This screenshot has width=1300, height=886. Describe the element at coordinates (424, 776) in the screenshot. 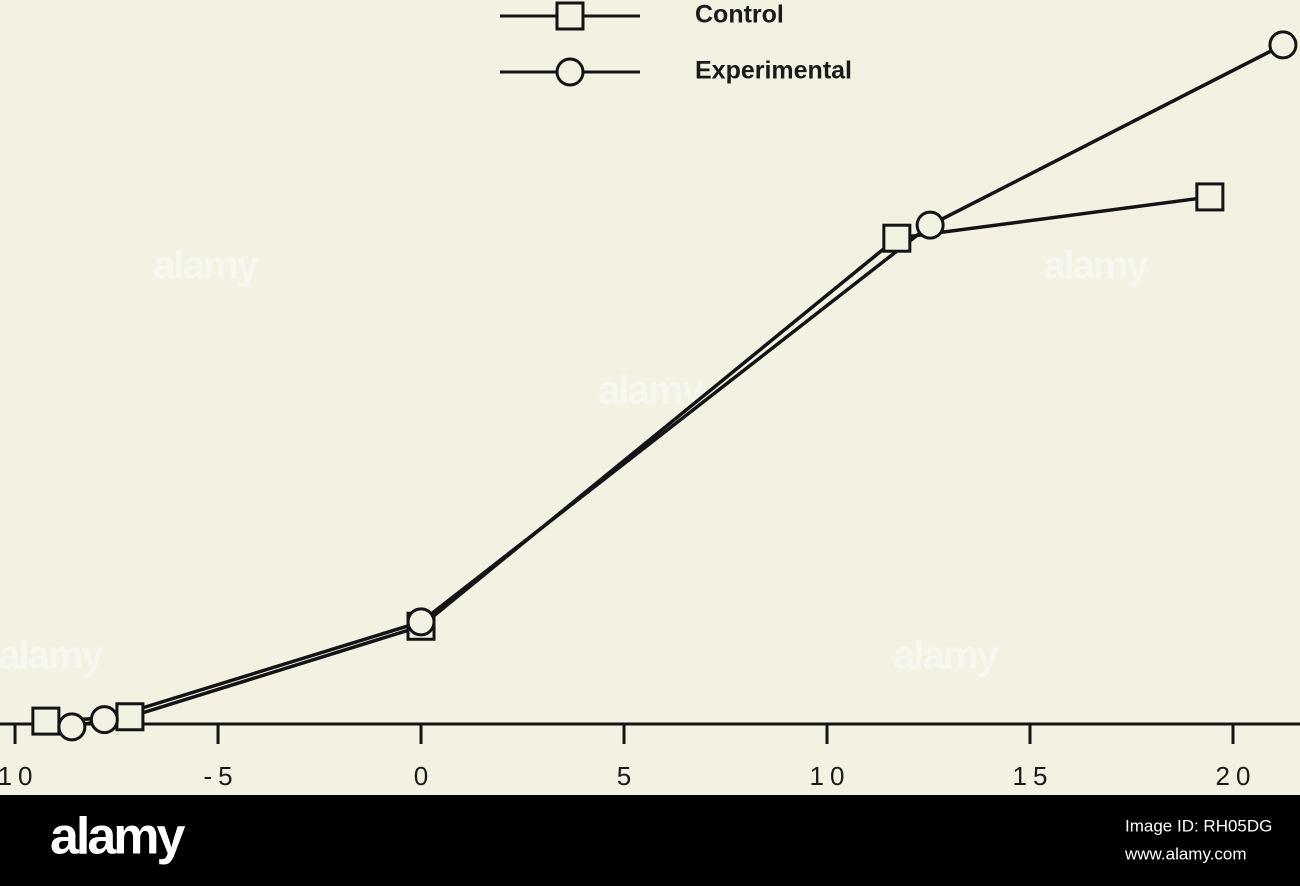

I see `x-tick-label: 0` at that location.